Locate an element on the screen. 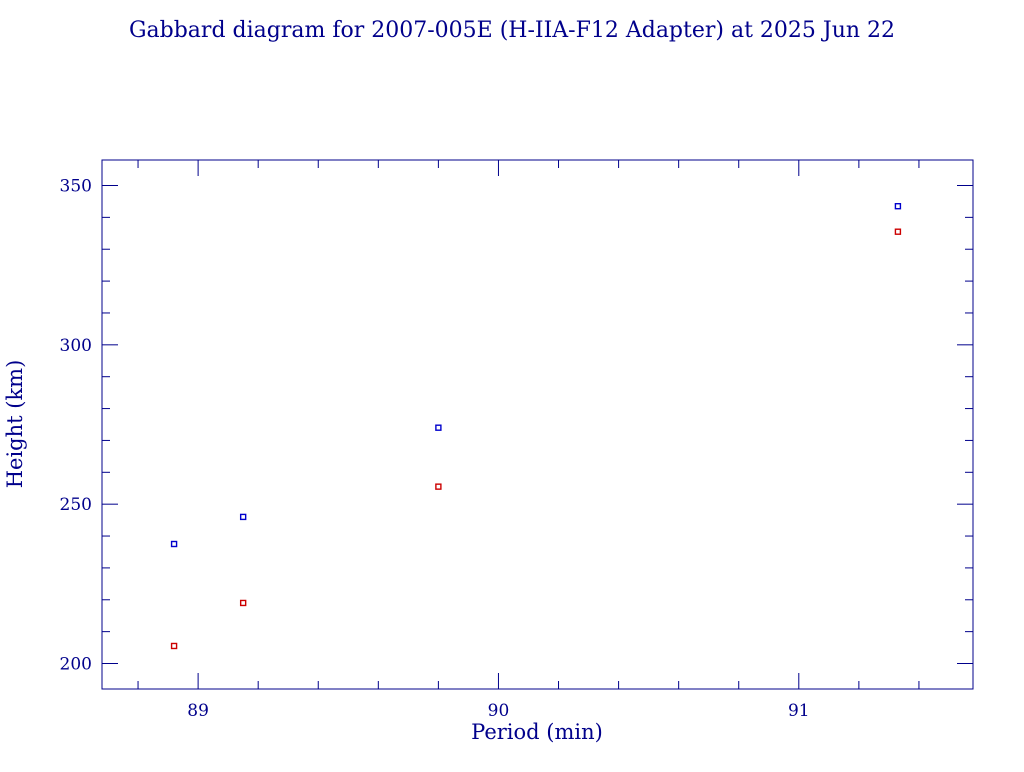 The width and height of the screenshot is (1024, 772). x-axis-label: Period (min) is located at coordinates (537, 732).